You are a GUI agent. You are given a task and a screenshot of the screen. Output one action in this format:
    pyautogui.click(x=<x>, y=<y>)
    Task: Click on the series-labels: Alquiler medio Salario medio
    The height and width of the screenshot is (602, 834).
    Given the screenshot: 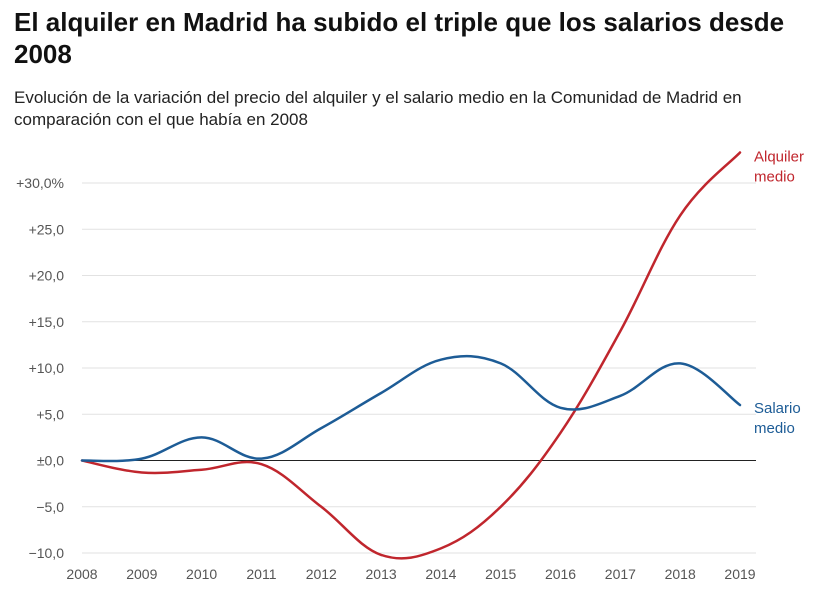 What is the action you would take?
    pyautogui.click(x=779, y=292)
    